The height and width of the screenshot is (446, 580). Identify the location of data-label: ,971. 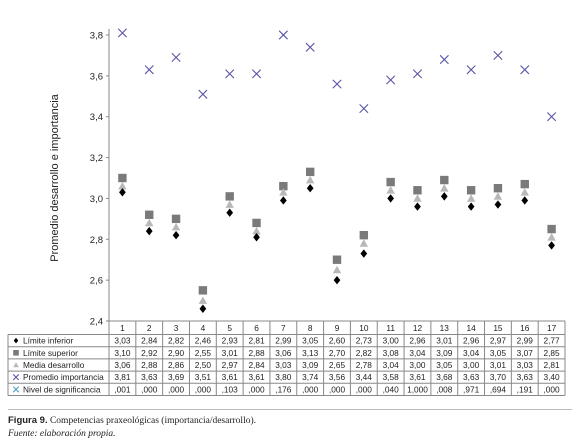
(471, 389).